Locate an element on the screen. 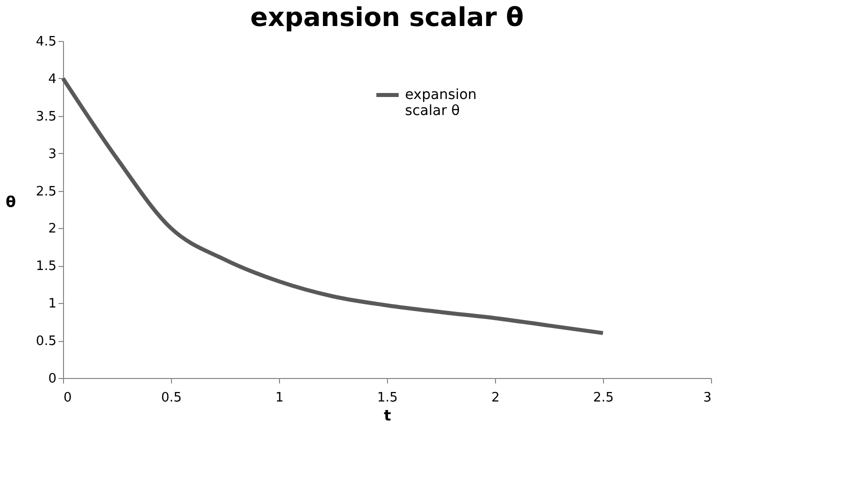 Image resolution: width=843 pixels, height=502 pixels. x-tick-label: 1 is located at coordinates (279, 398).